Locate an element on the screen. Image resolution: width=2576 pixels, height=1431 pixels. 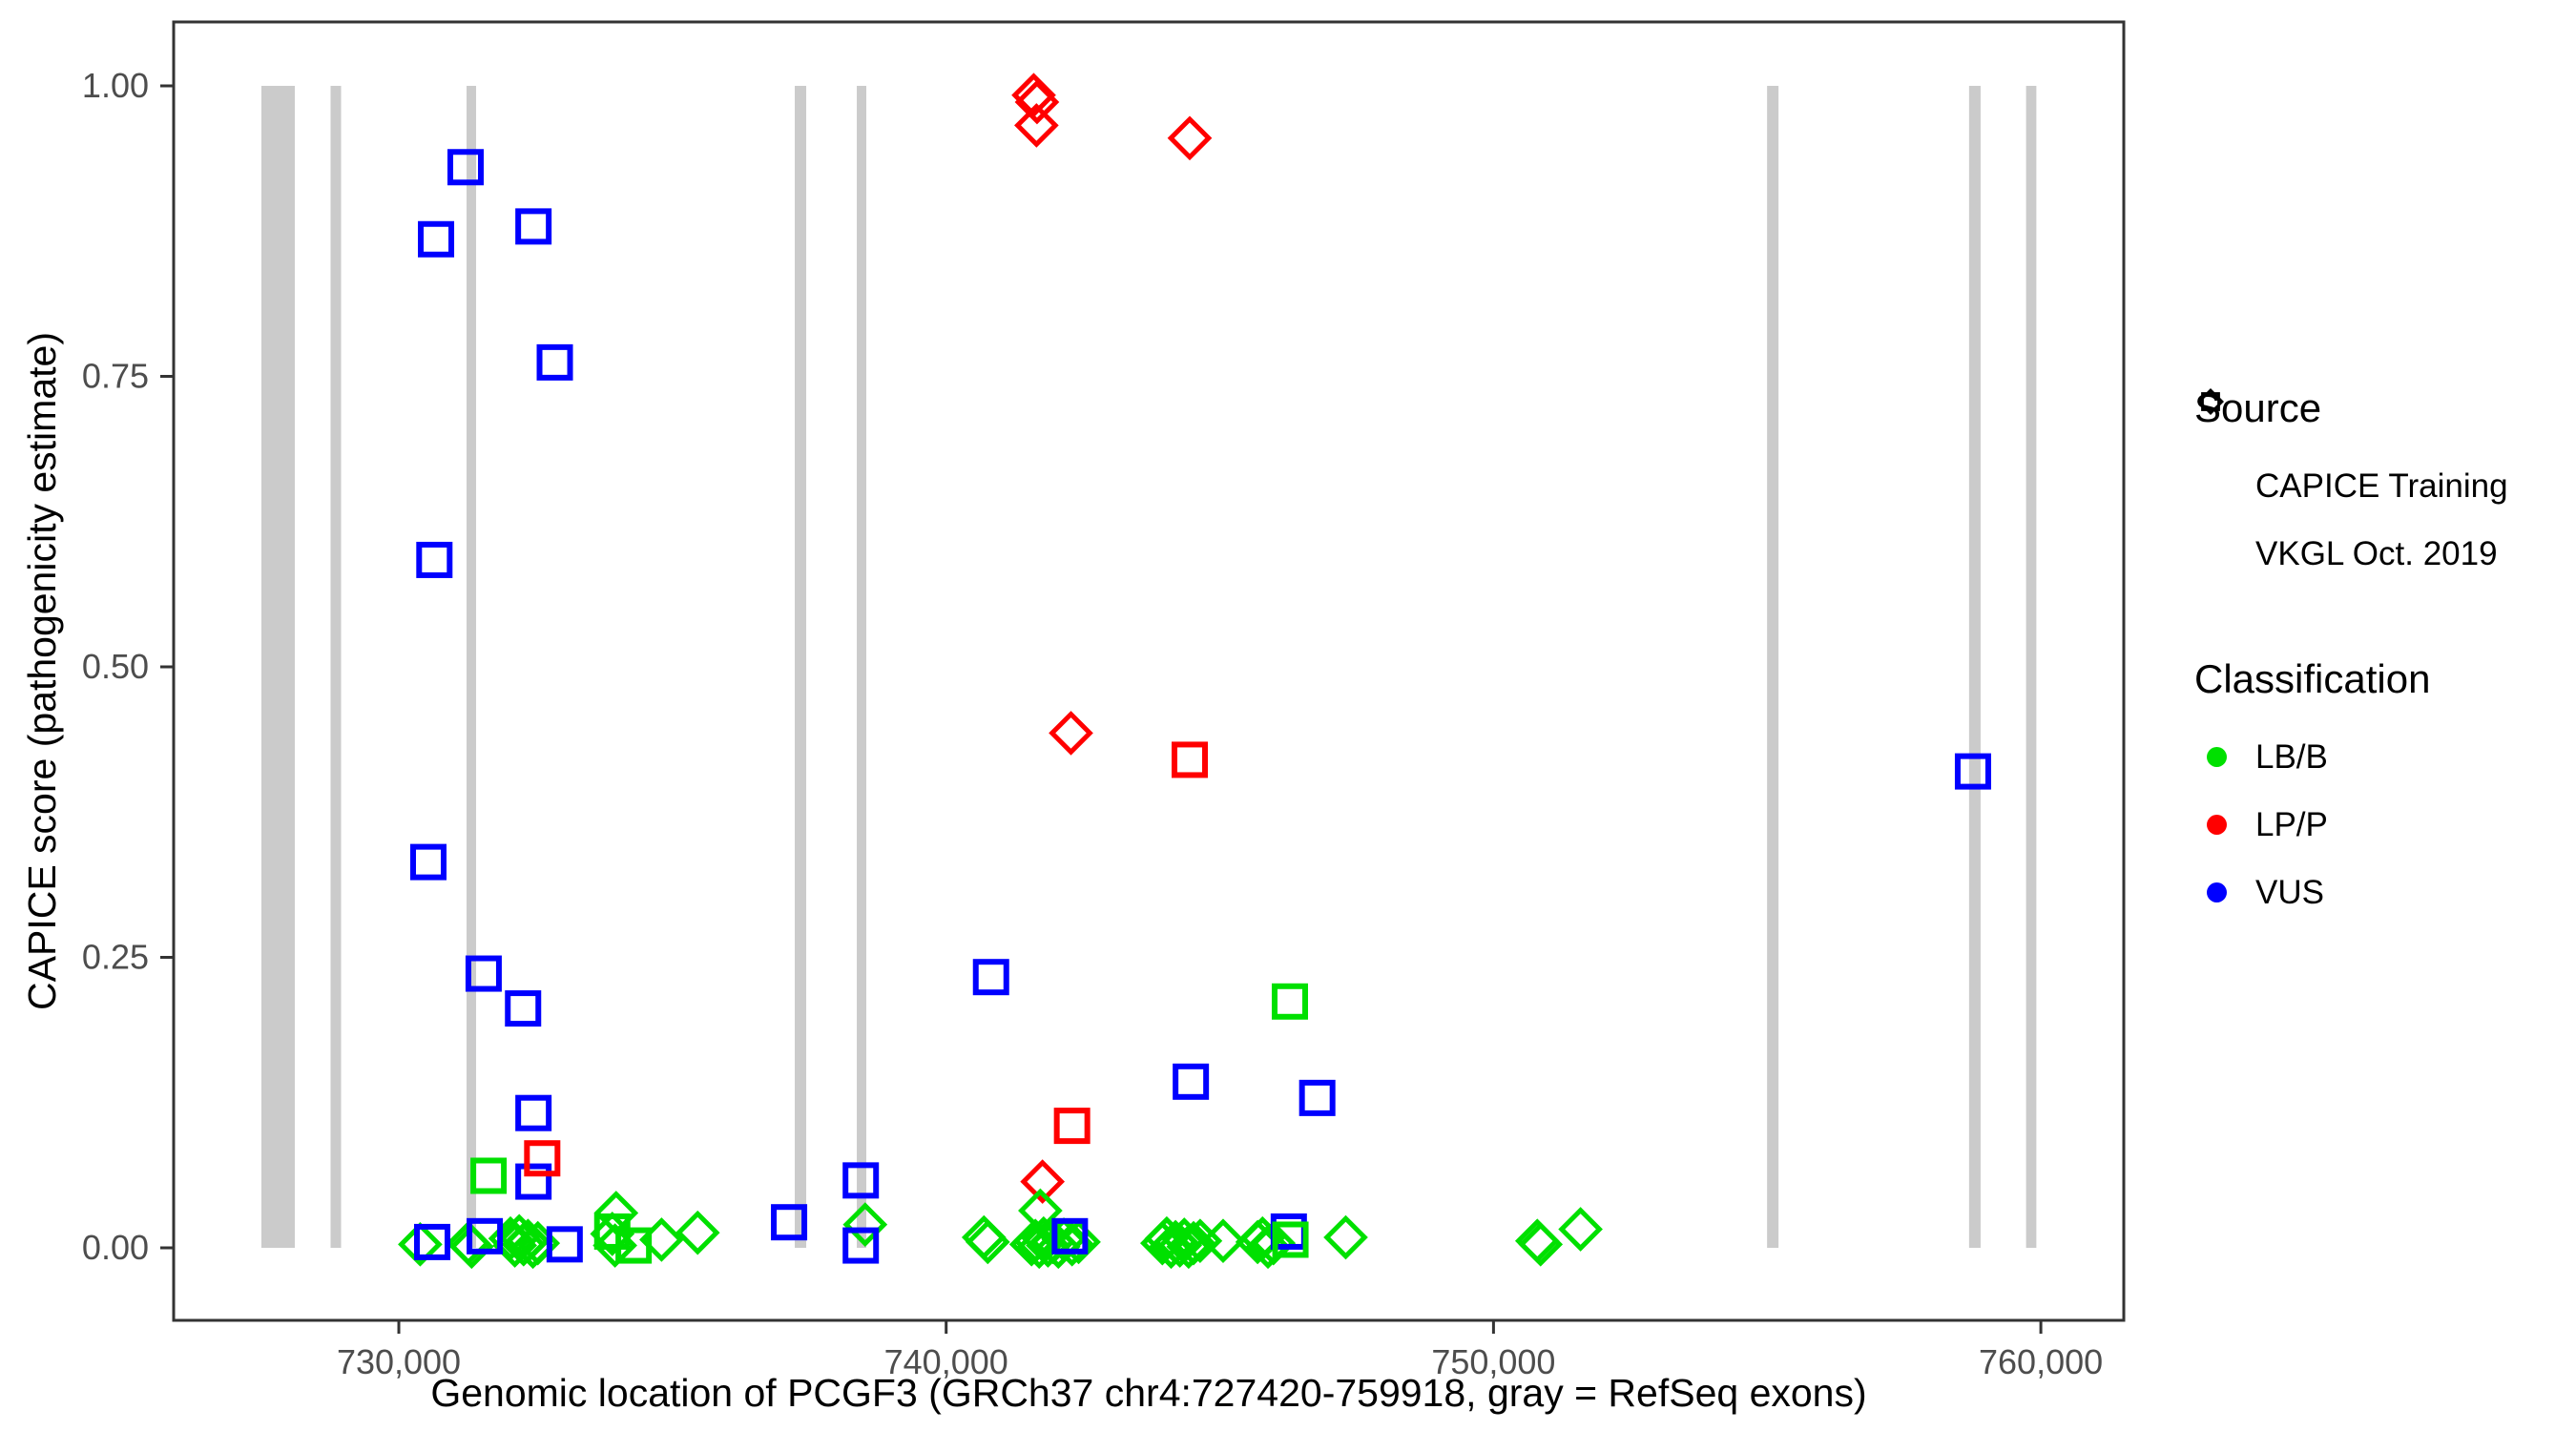
legend-item-lp-p: LP/P is located at coordinates (2312, 825).